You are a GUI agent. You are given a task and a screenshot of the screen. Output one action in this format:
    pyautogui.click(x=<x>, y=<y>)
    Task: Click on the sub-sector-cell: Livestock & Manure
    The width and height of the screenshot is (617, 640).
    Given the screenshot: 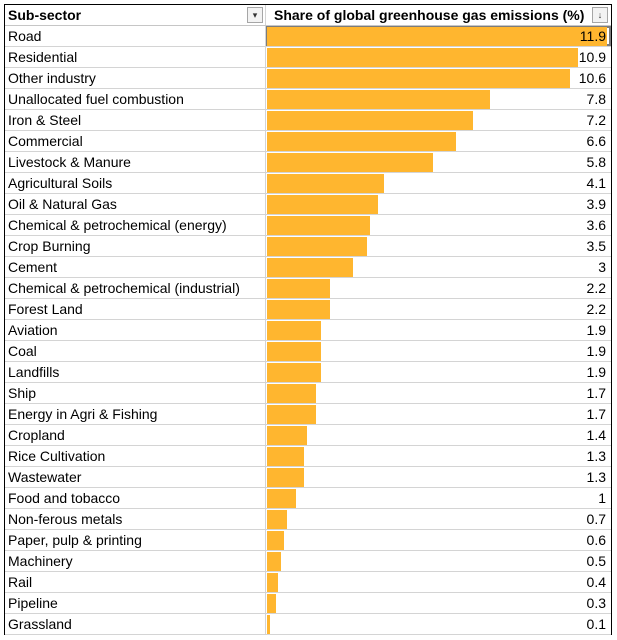 What is the action you would take?
    pyautogui.click(x=135, y=162)
    